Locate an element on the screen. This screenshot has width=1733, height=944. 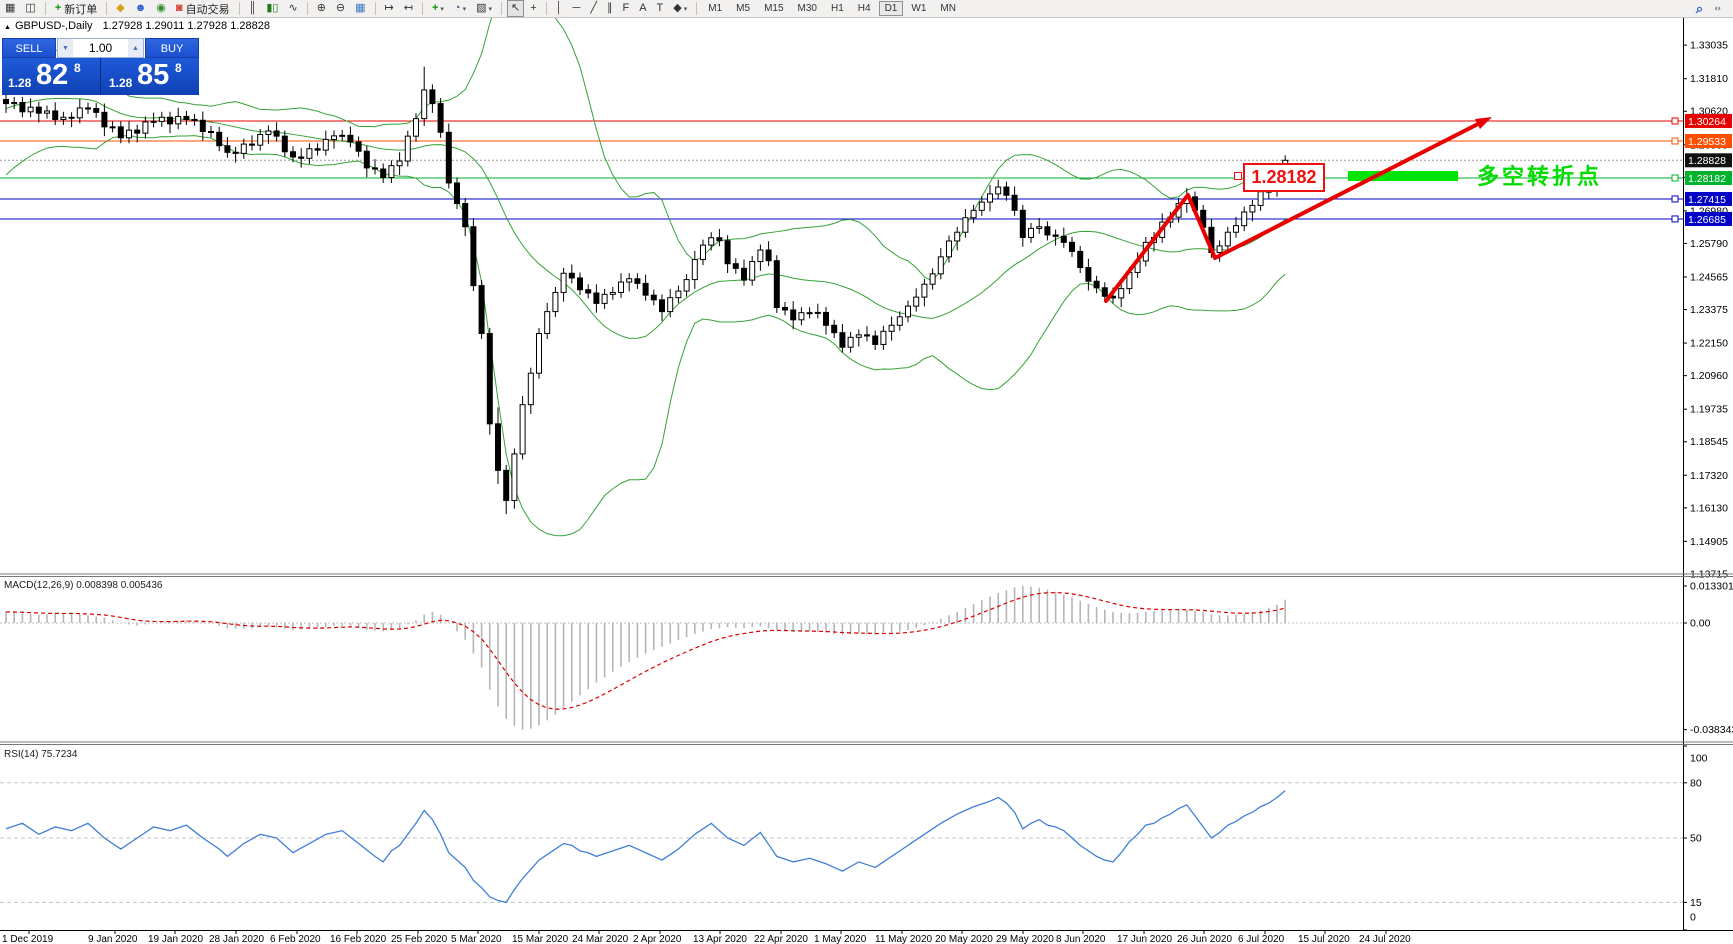
svg-text: 0 is located at coordinates (1693, 918).